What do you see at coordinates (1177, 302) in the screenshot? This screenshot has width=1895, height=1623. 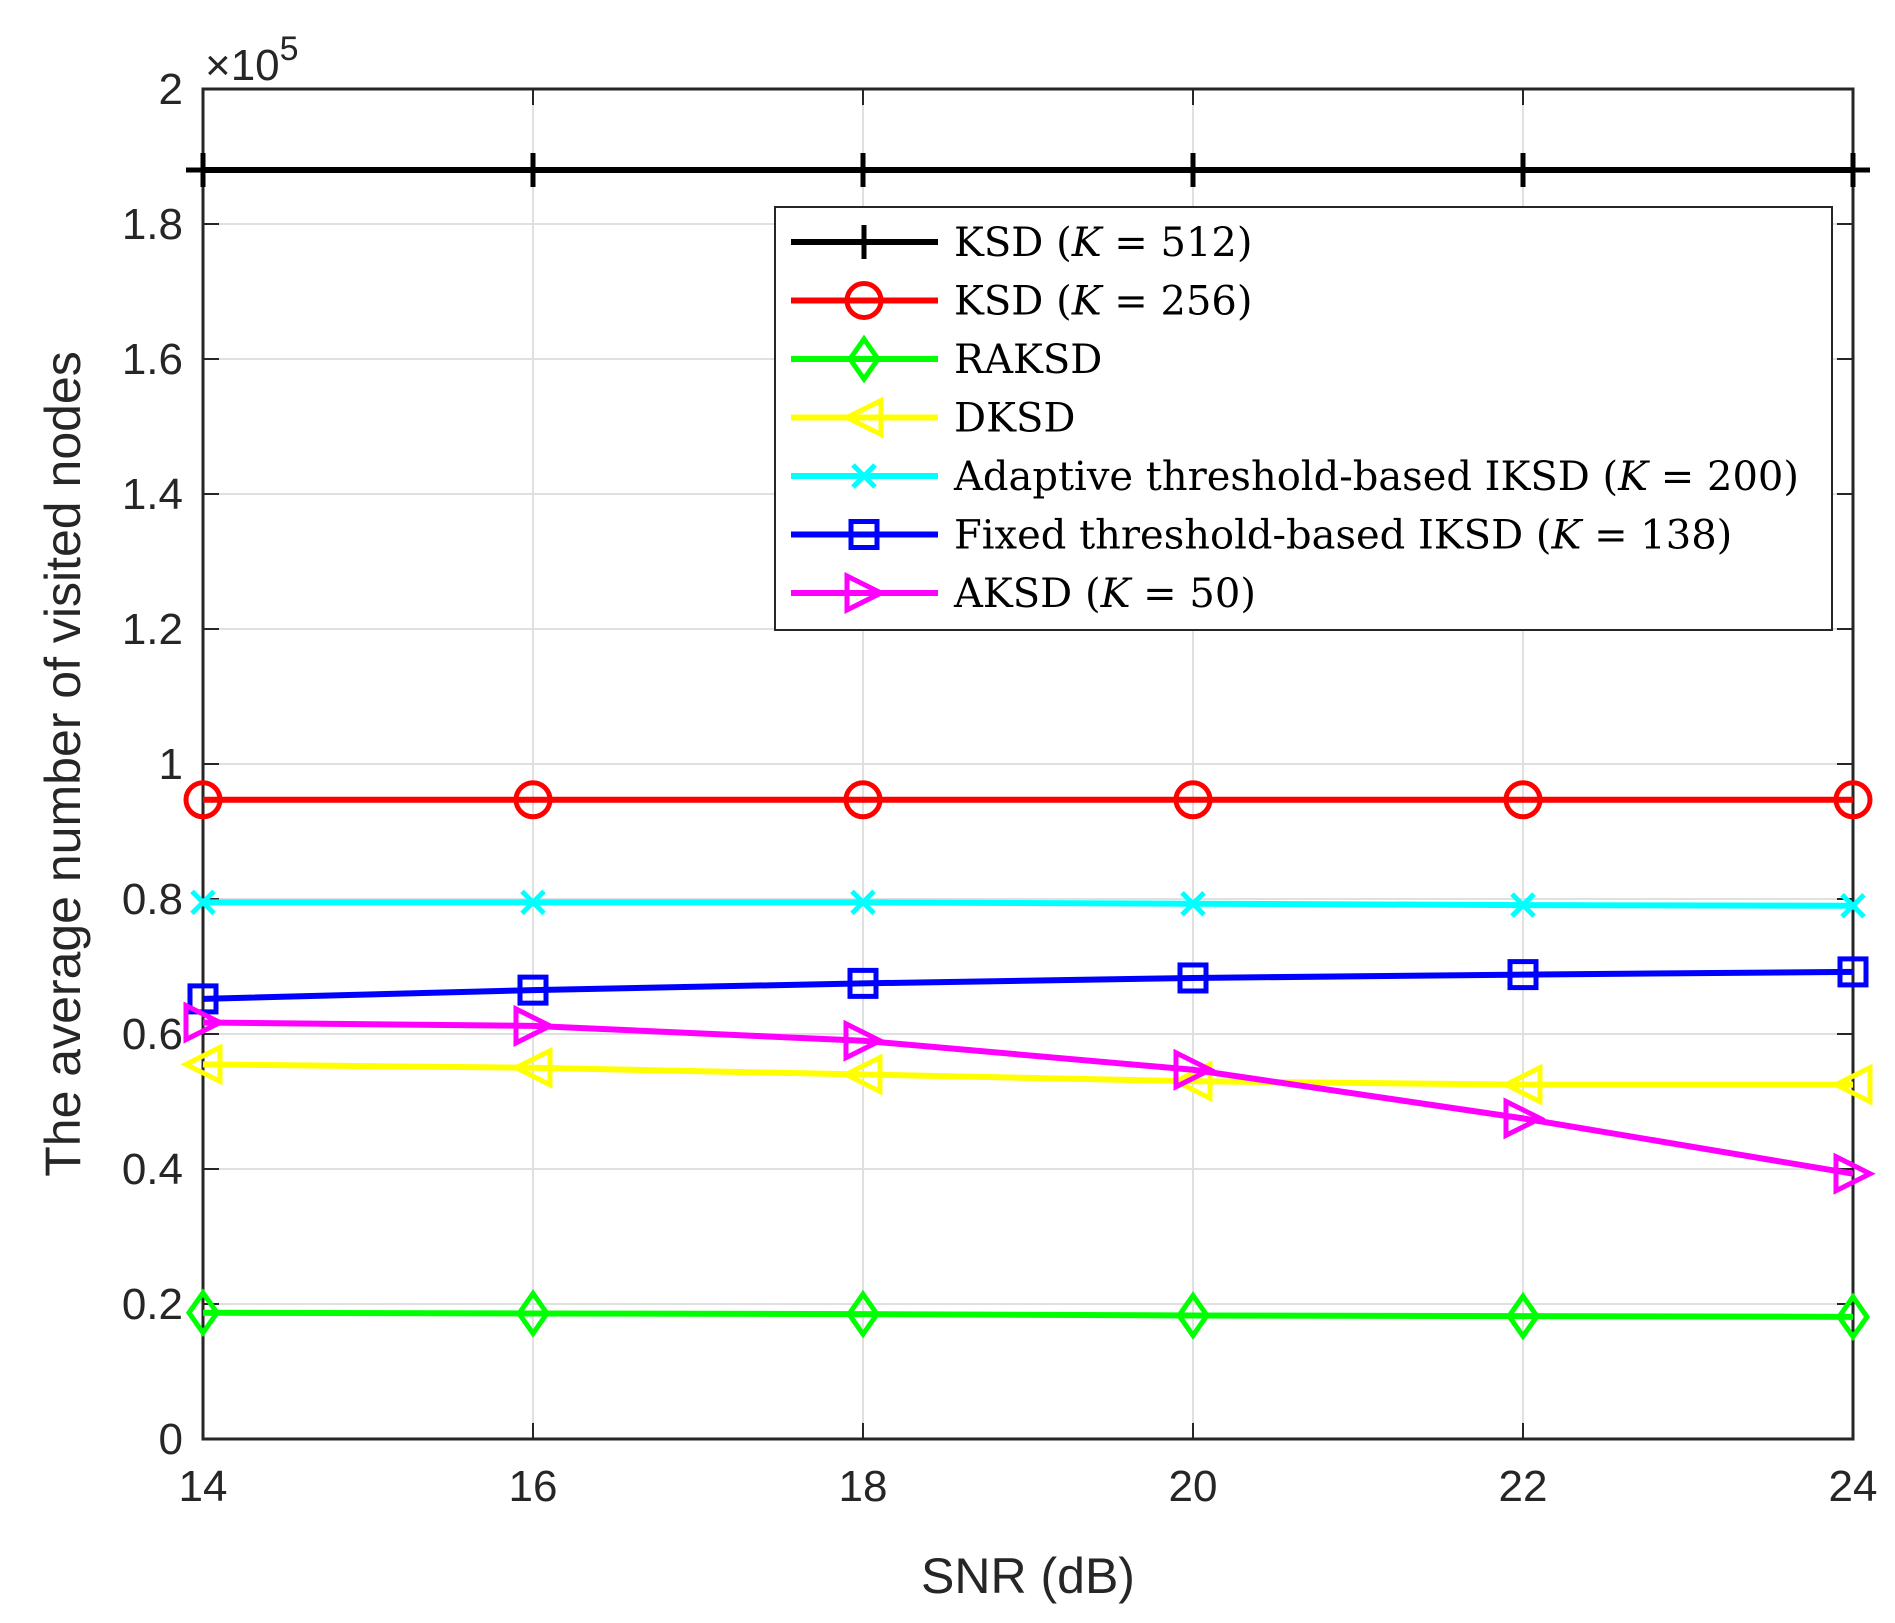 I see `legend-param-value: = 256)` at bounding box center [1177, 302].